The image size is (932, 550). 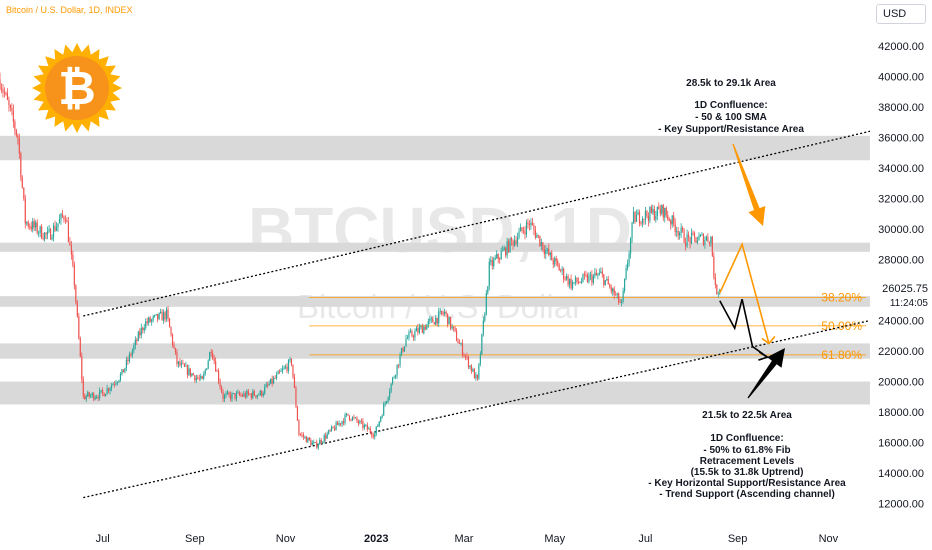 What do you see at coordinates (901, 138) in the screenshot?
I see `price-tick-label: 36000.00` at bounding box center [901, 138].